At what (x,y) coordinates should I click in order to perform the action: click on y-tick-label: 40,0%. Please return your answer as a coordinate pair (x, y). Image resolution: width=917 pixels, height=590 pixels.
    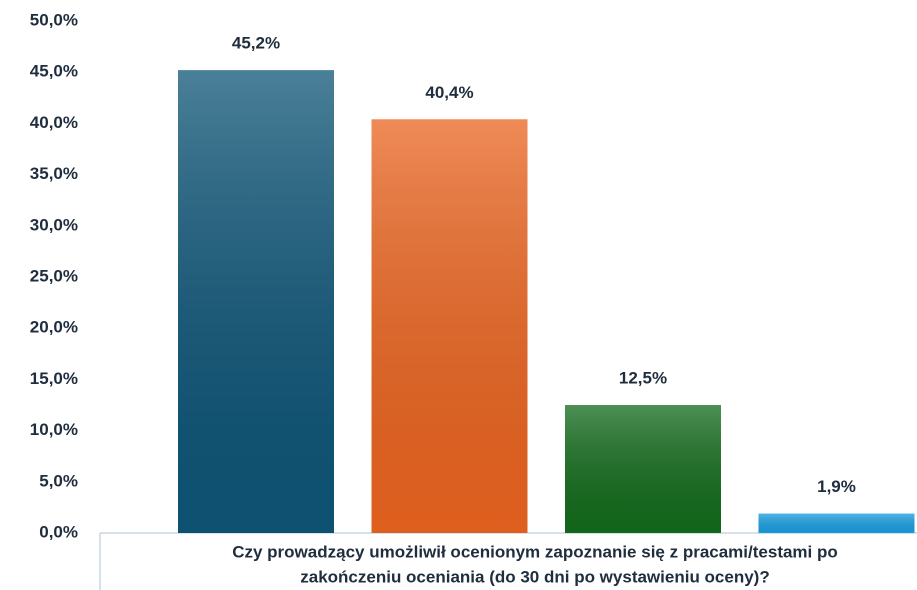
    Looking at the image, I should click on (54, 122).